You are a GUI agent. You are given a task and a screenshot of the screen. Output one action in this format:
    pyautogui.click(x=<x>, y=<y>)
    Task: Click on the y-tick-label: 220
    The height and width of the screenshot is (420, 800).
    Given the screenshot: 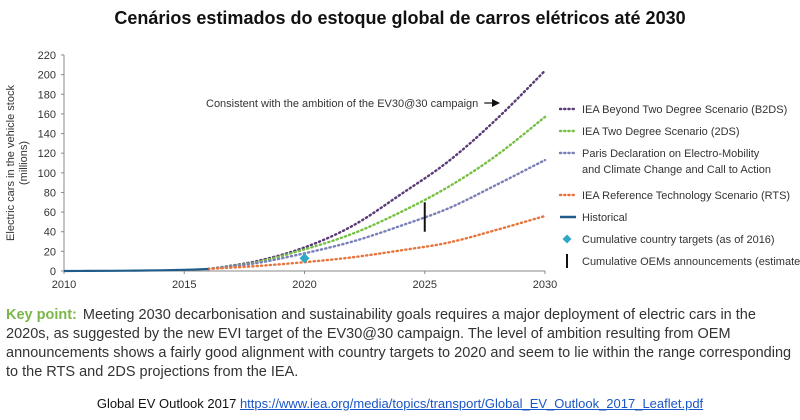 What is the action you would take?
    pyautogui.click(x=47, y=56)
    